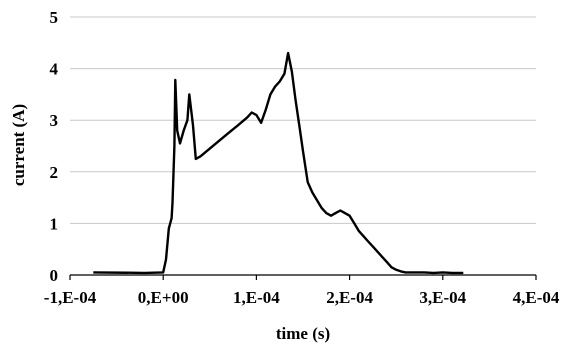 Image resolution: width=568 pixels, height=346 pixels. What do you see at coordinates (54, 223) in the screenshot?
I see `y-tick-label: 1` at bounding box center [54, 223].